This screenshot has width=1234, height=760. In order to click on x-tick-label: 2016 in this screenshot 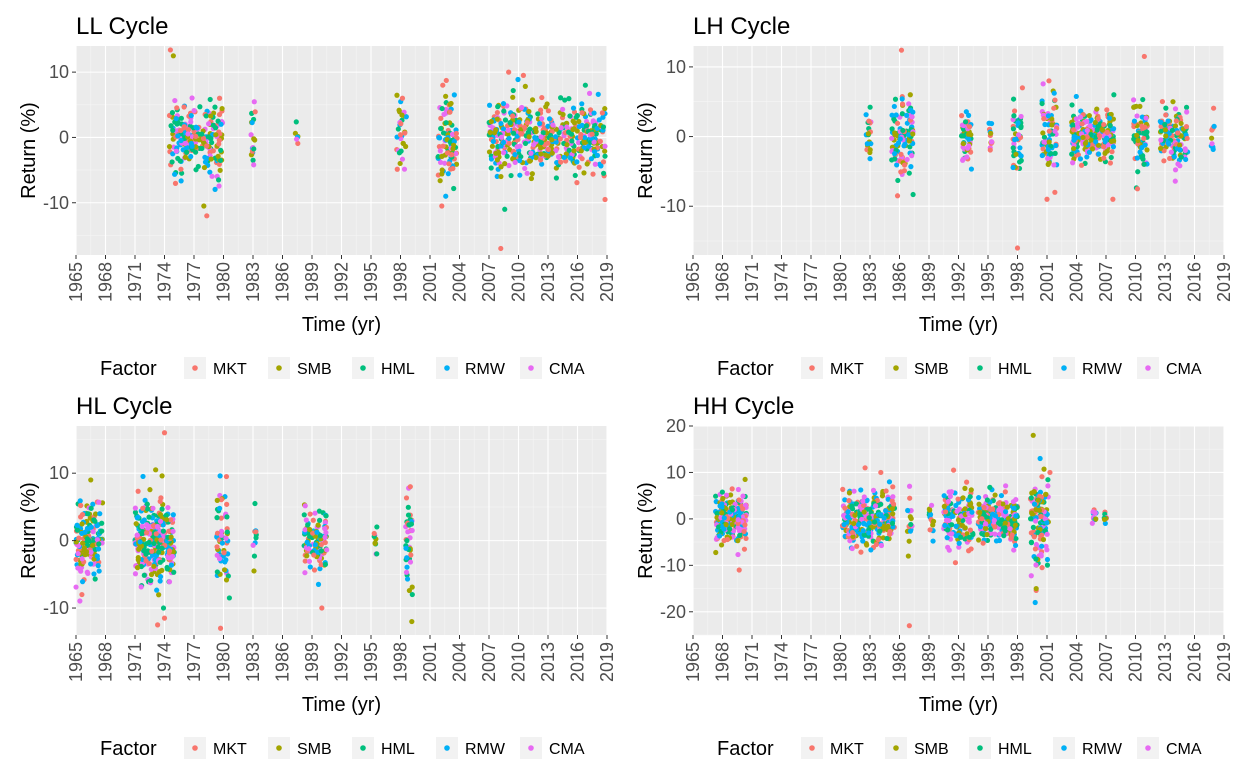, I will do `click(578, 662)`.